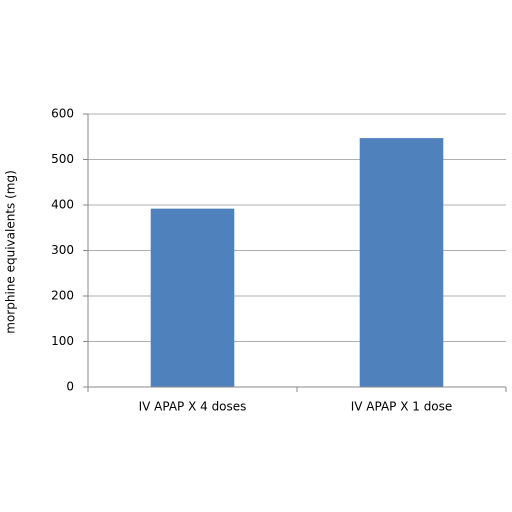 This screenshot has height=512, width=512. Describe the element at coordinates (62, 159) in the screenshot. I see `y-tick-label: 500` at that location.